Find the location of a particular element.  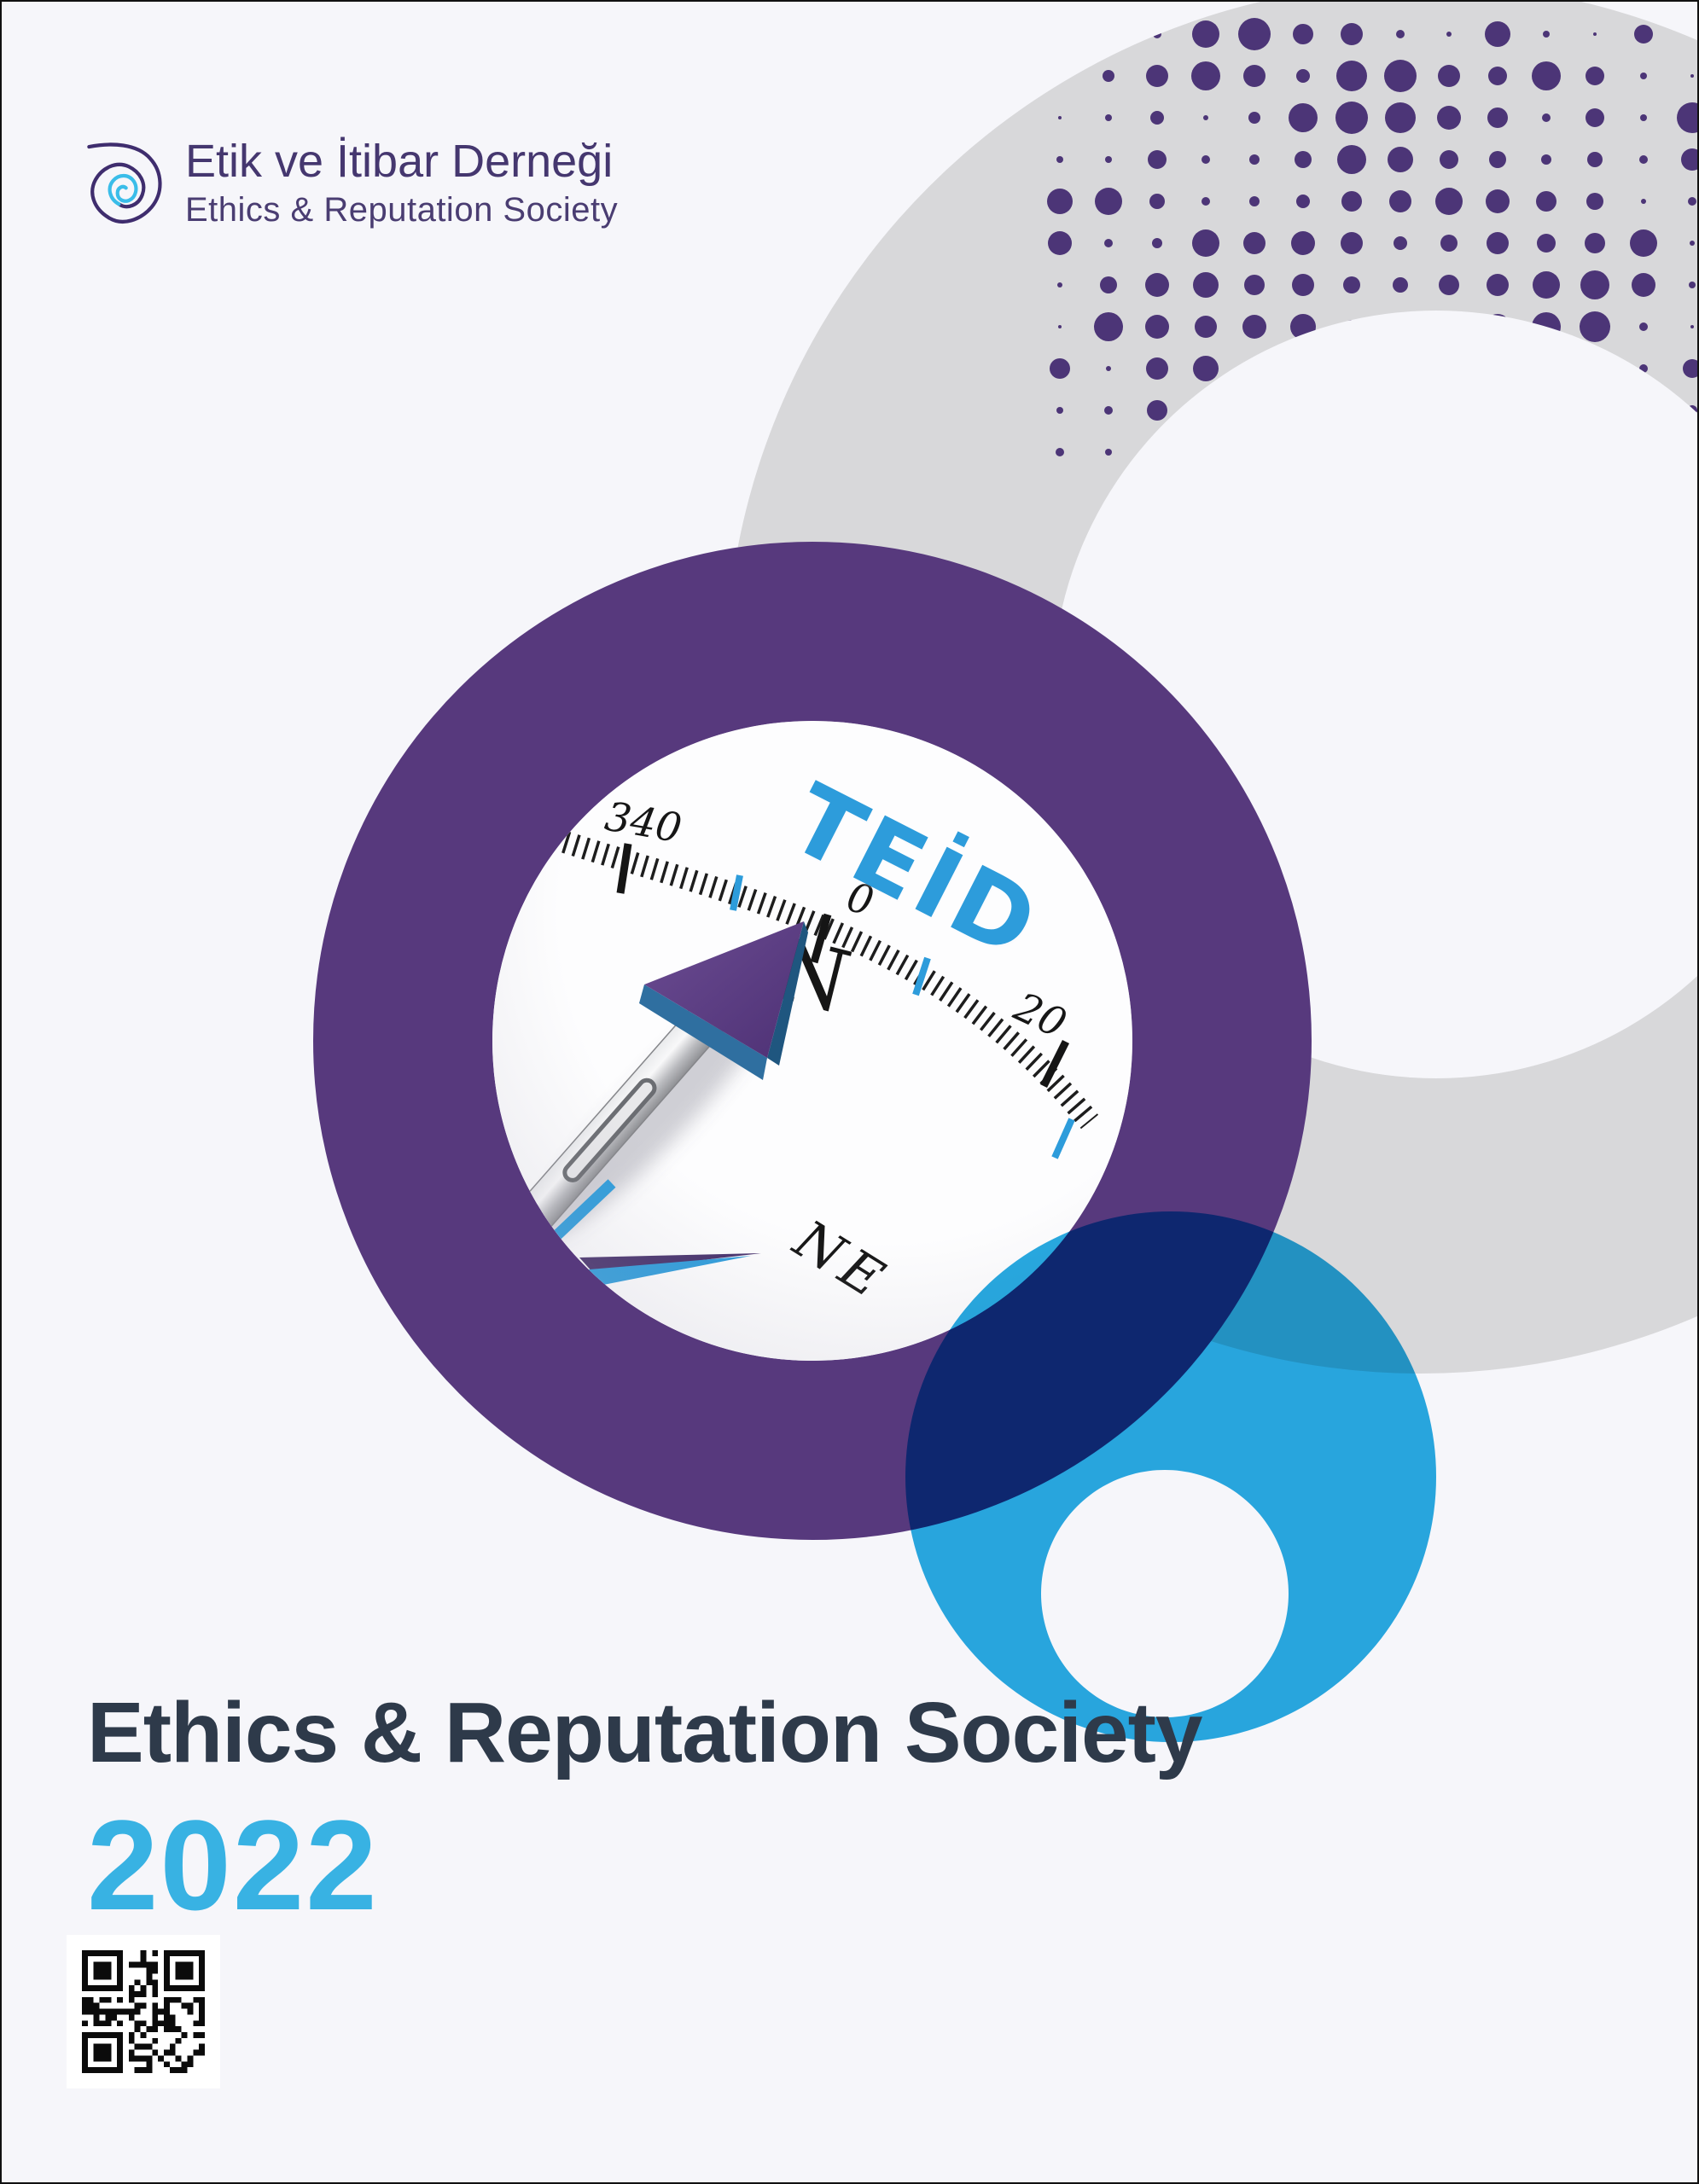

shaft-stripe-blue is located at coordinates (563, 1229).